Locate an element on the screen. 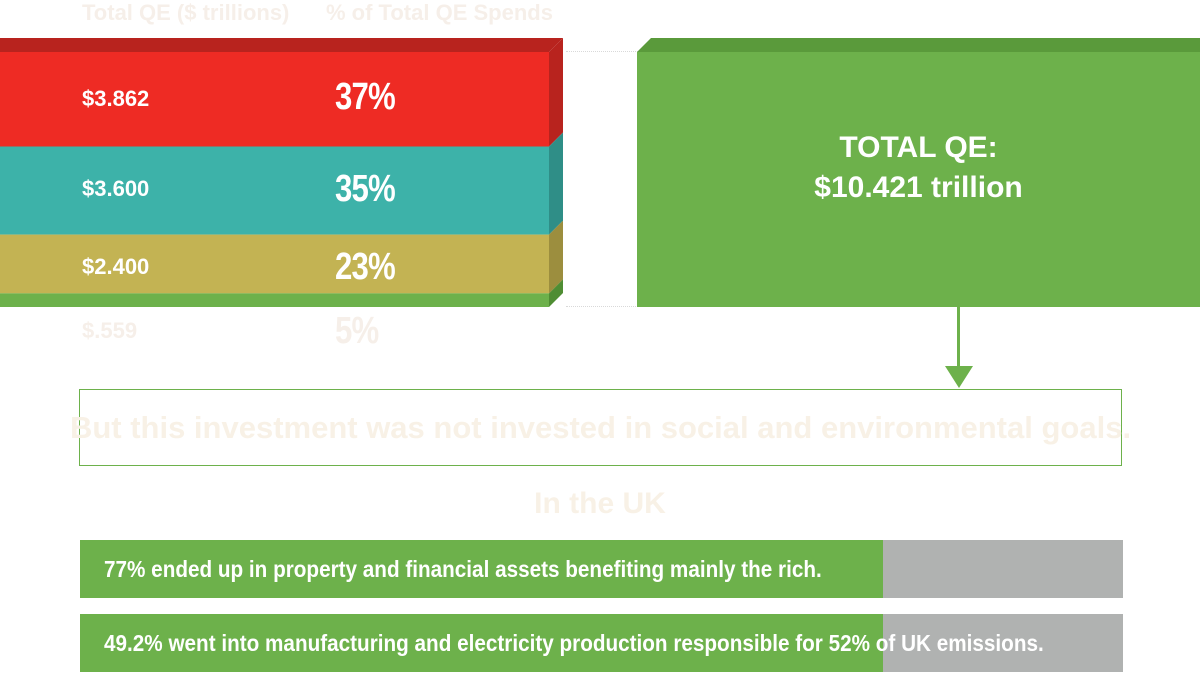 The image size is (1200, 675). band-amount-4: $.559 is located at coordinates (110, 330).